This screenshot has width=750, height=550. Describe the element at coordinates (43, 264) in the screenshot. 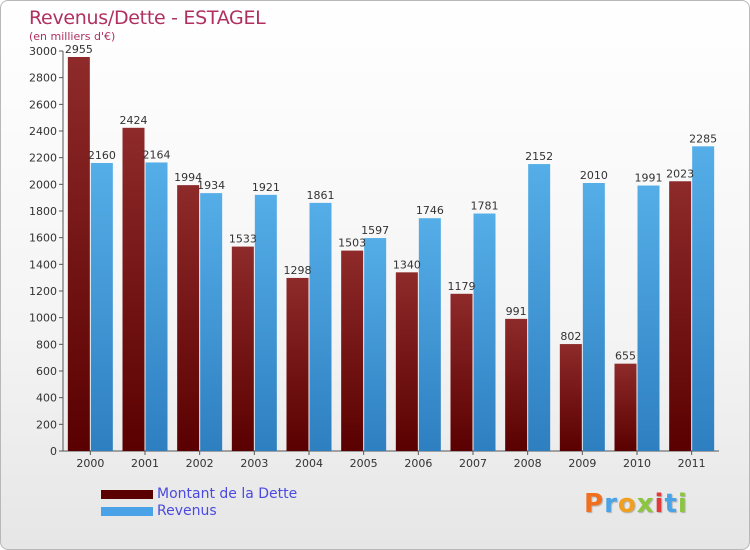

I see `y-tick-label: 1400` at that location.